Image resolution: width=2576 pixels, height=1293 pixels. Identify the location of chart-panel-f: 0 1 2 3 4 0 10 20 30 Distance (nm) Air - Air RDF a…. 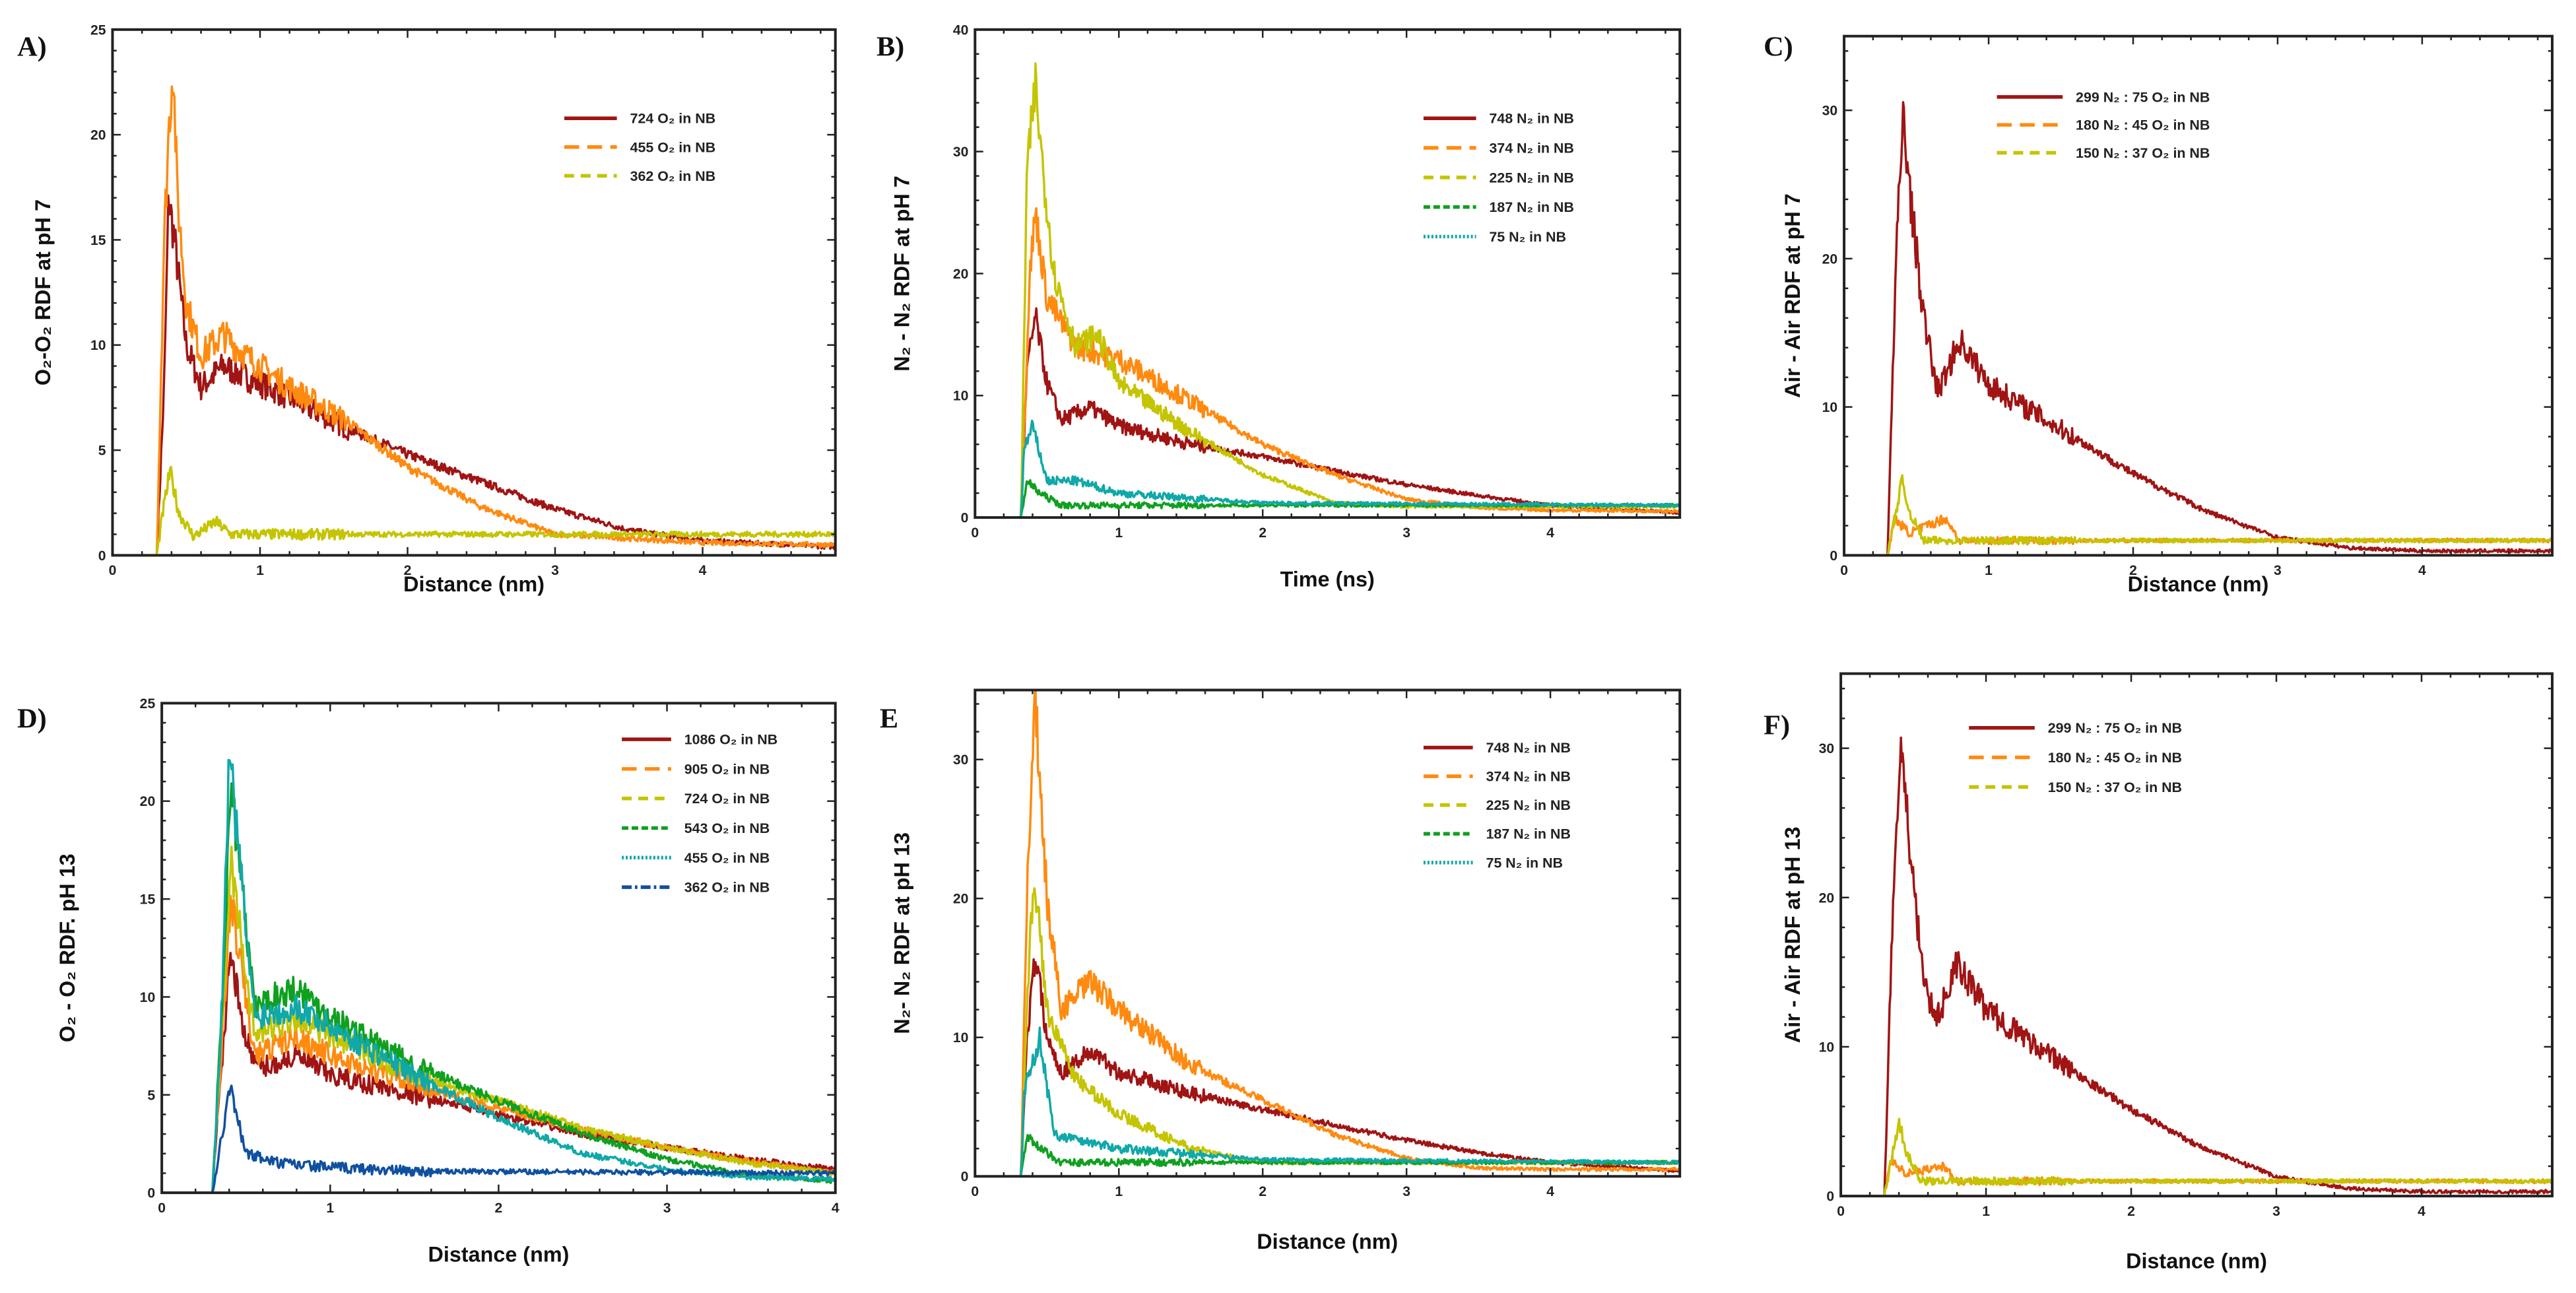
(2159, 972).